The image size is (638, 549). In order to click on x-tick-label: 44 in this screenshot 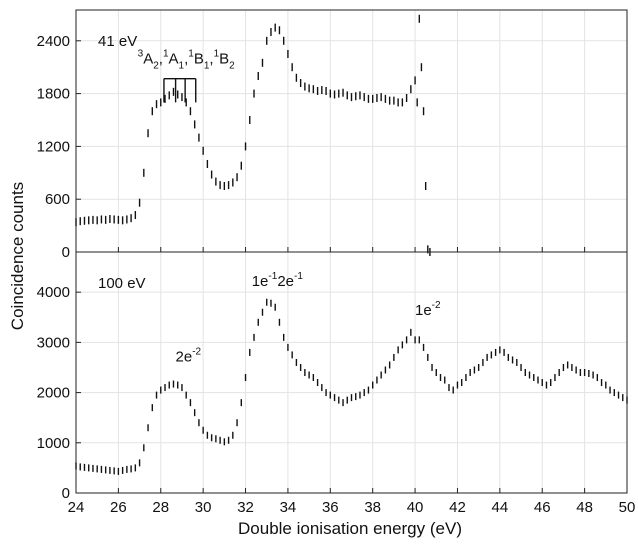, I will do `click(500, 507)`.